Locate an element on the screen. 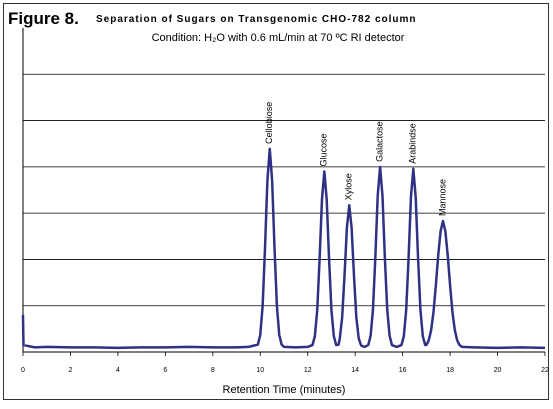  peak-label: Cellobiose is located at coordinates (269, 123).